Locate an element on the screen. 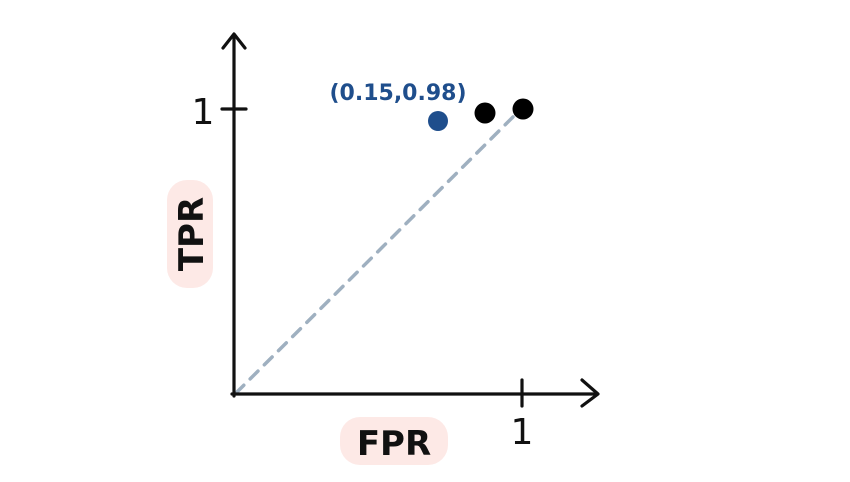 This screenshot has height=482, width=850. highlighted-point is located at coordinates (438, 121).